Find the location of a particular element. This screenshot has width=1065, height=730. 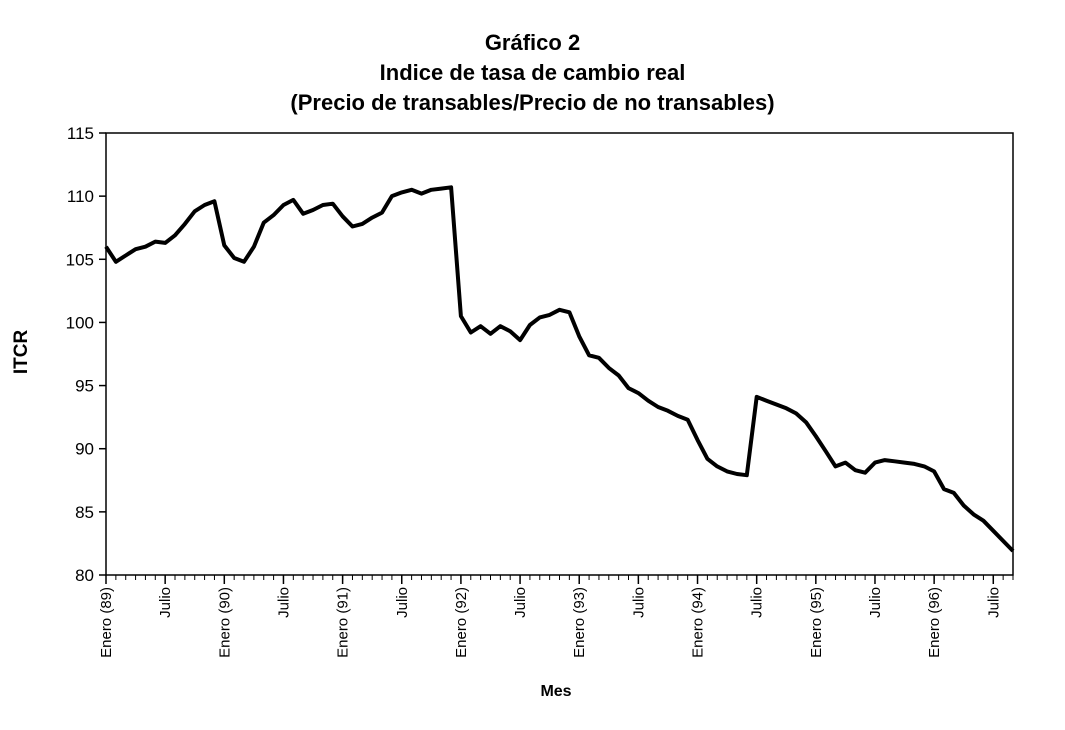

x-tick-label: Enero (90) is located at coordinates (224, 622).